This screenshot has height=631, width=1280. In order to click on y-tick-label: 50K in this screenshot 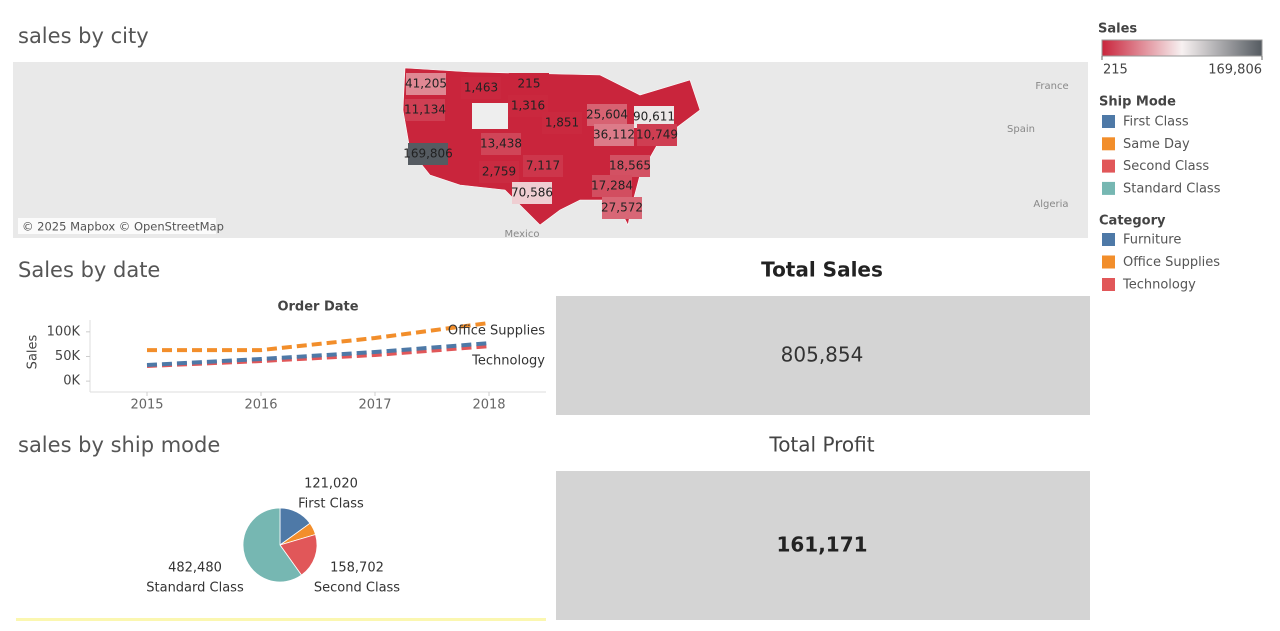, I will do `click(68, 356)`.